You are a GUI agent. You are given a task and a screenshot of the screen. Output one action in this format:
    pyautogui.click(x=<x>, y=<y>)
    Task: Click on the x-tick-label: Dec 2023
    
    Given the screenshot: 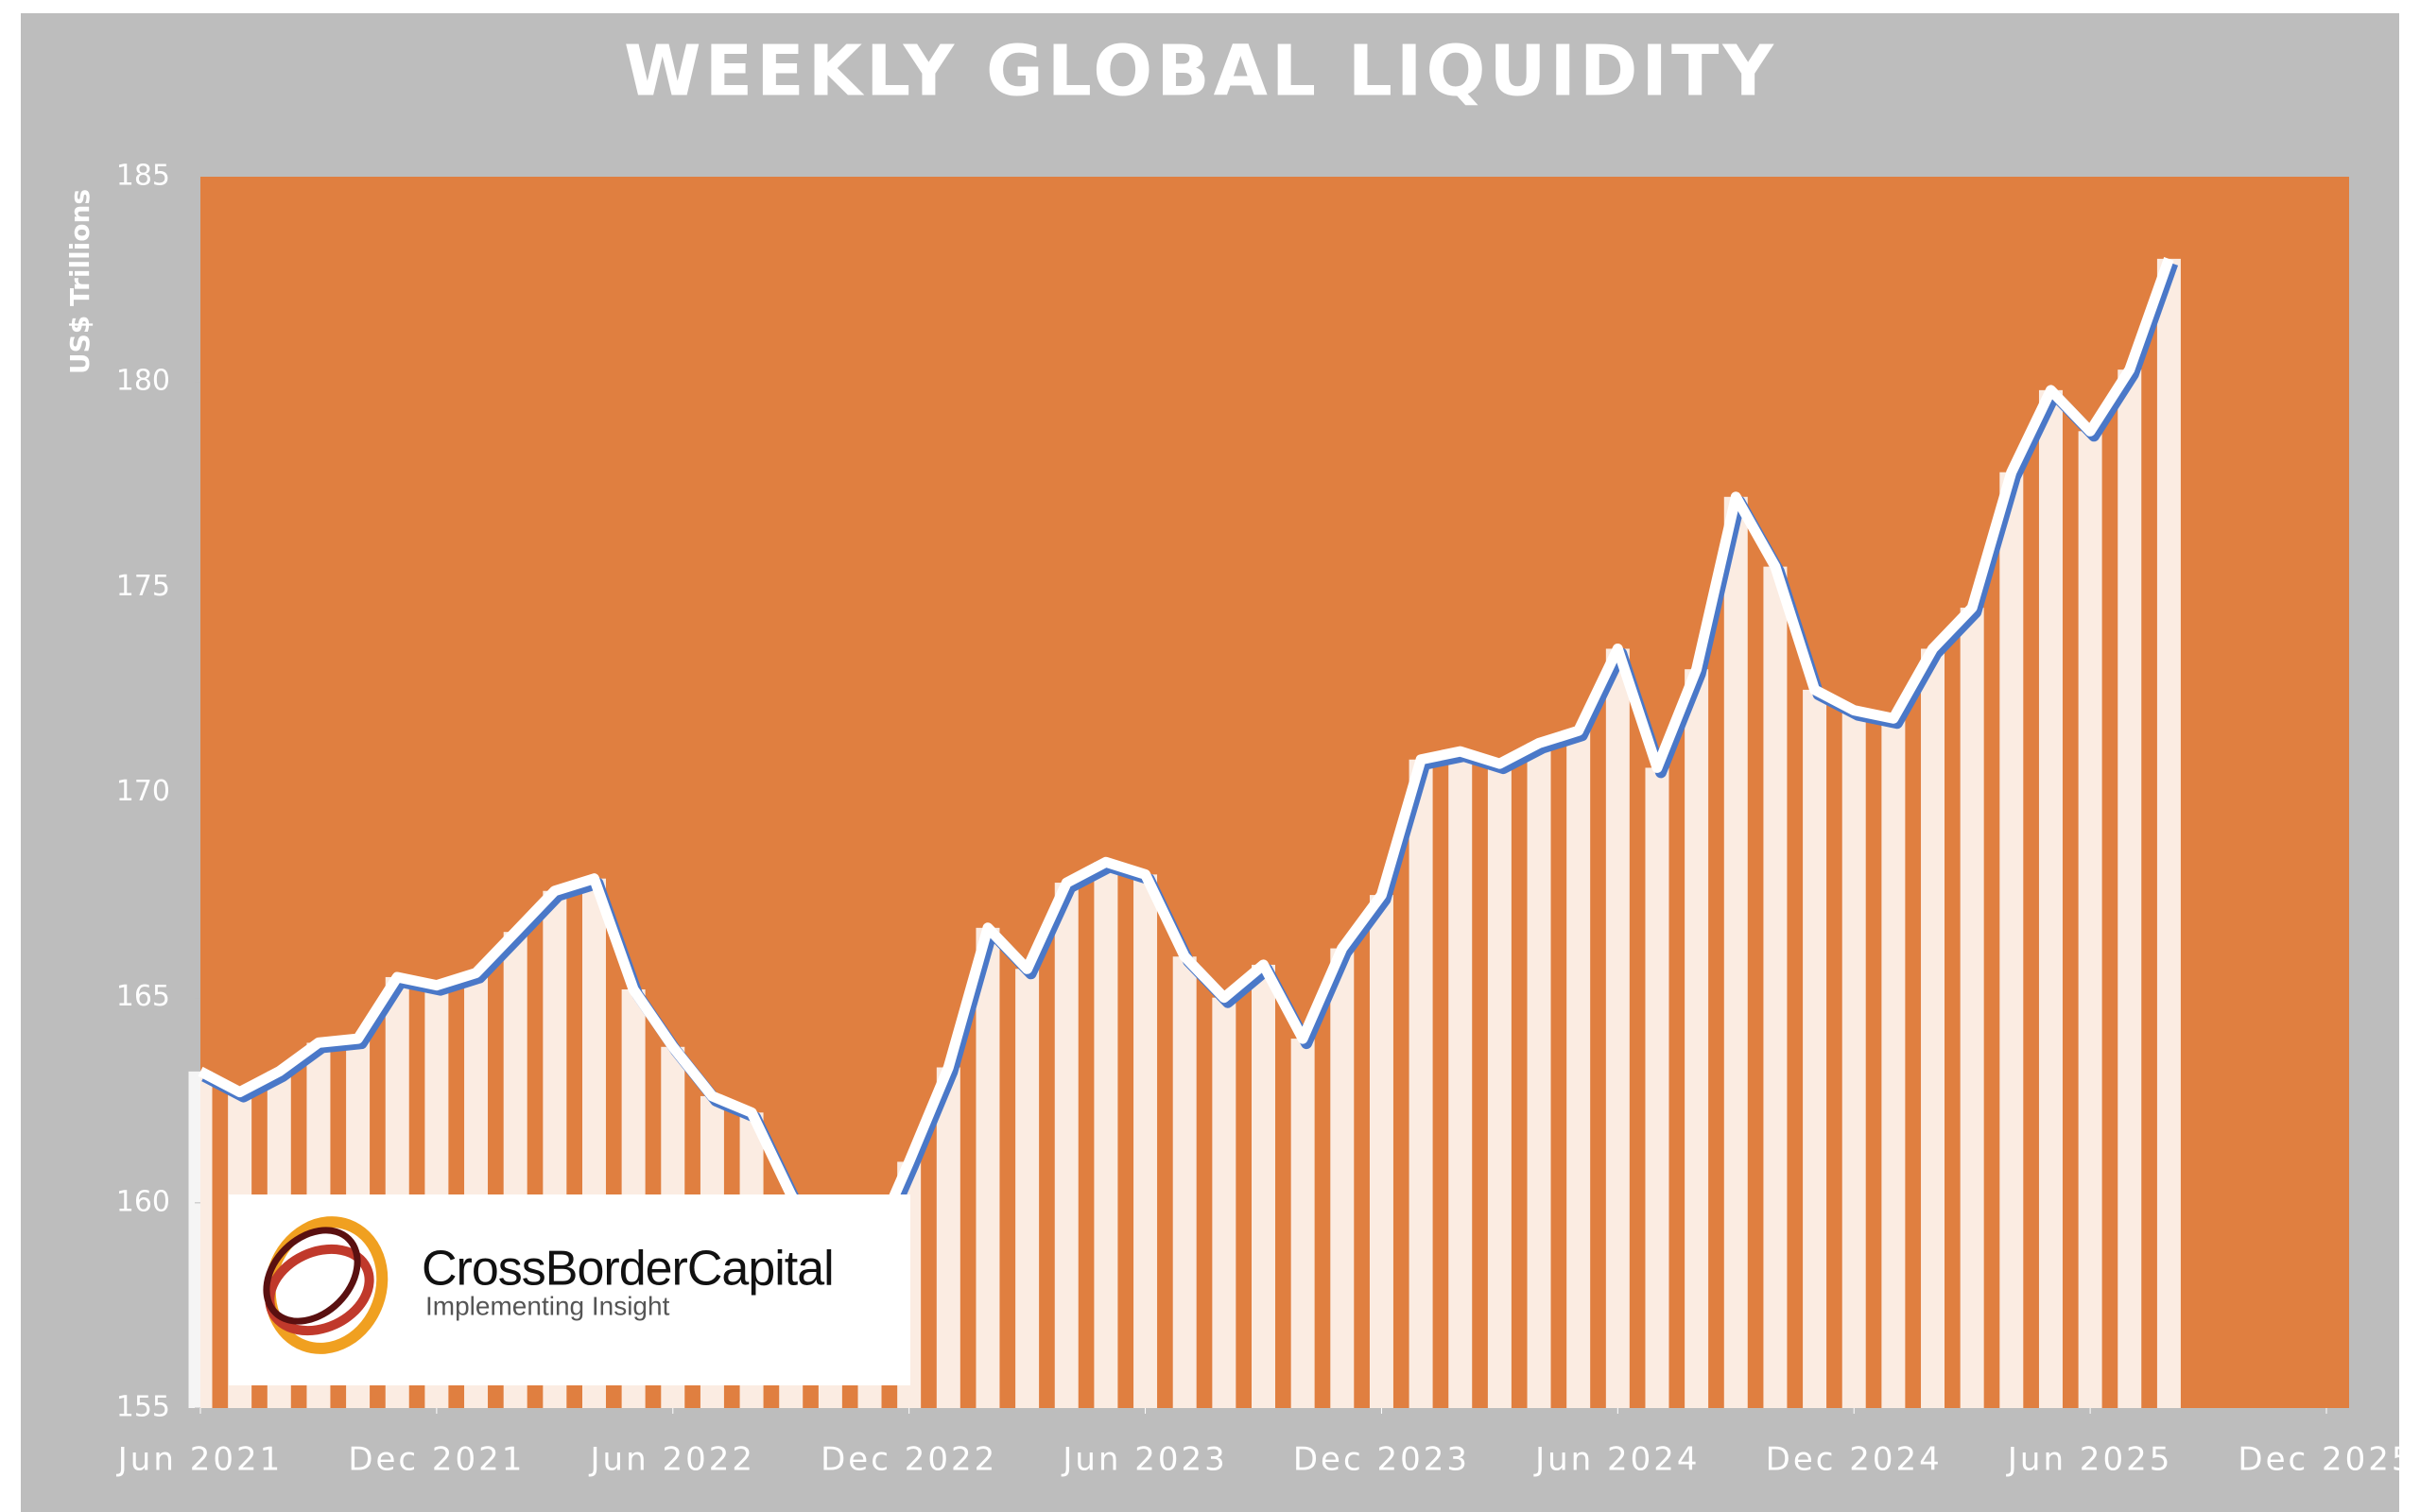 What is the action you would take?
    pyautogui.click(x=1381, y=1460)
    